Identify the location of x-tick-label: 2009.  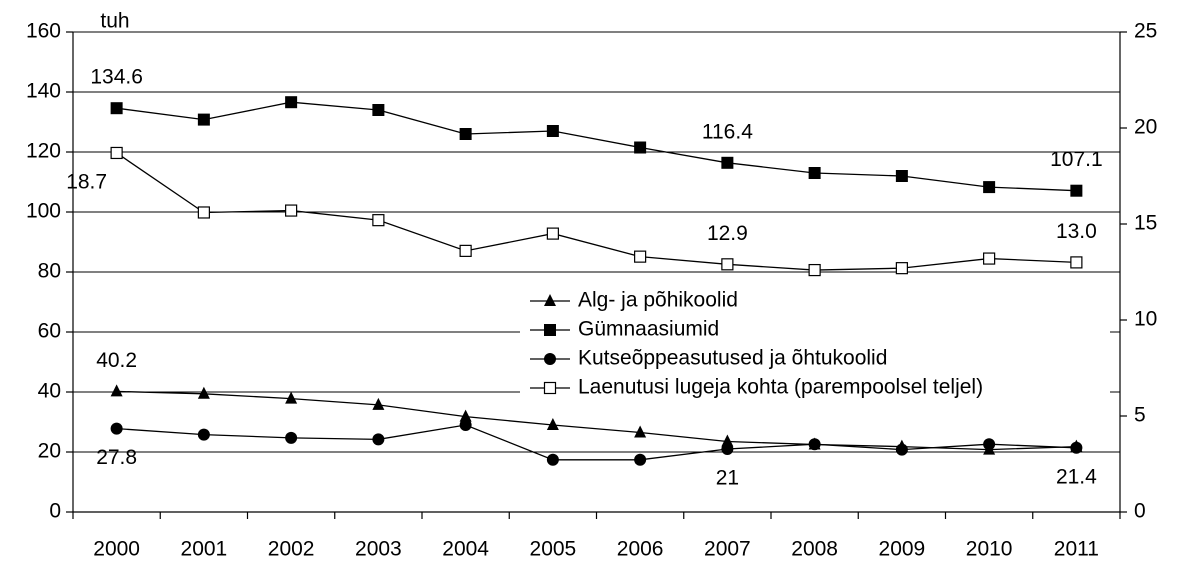
(902, 549).